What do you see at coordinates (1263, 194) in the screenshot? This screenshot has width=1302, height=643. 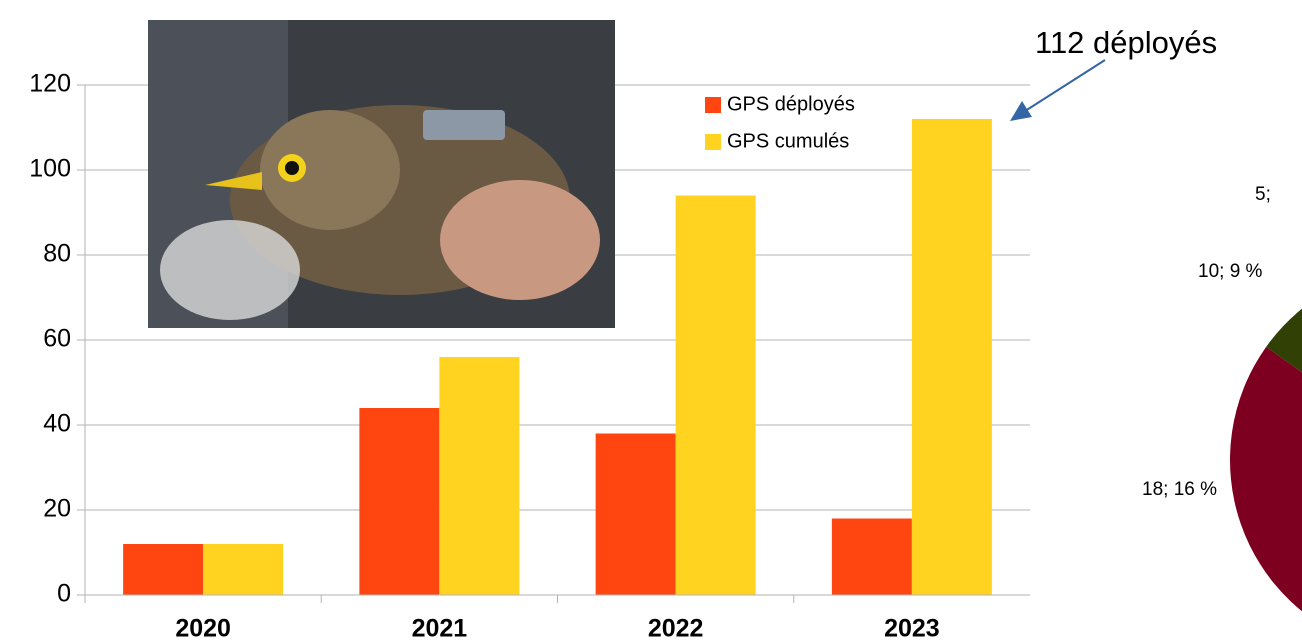 I see `pie-label: 5;` at bounding box center [1263, 194].